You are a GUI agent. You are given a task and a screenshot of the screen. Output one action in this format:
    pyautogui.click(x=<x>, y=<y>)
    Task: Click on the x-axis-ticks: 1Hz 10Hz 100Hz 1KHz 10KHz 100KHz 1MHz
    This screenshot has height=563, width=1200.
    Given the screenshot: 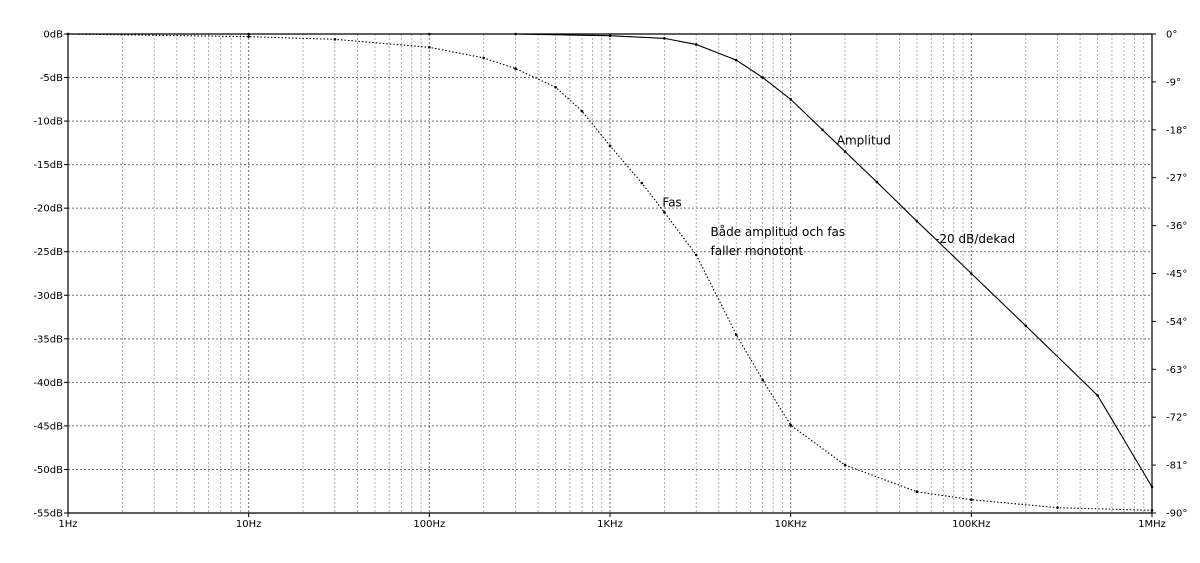 What is the action you would take?
    pyautogui.click(x=612, y=521)
    